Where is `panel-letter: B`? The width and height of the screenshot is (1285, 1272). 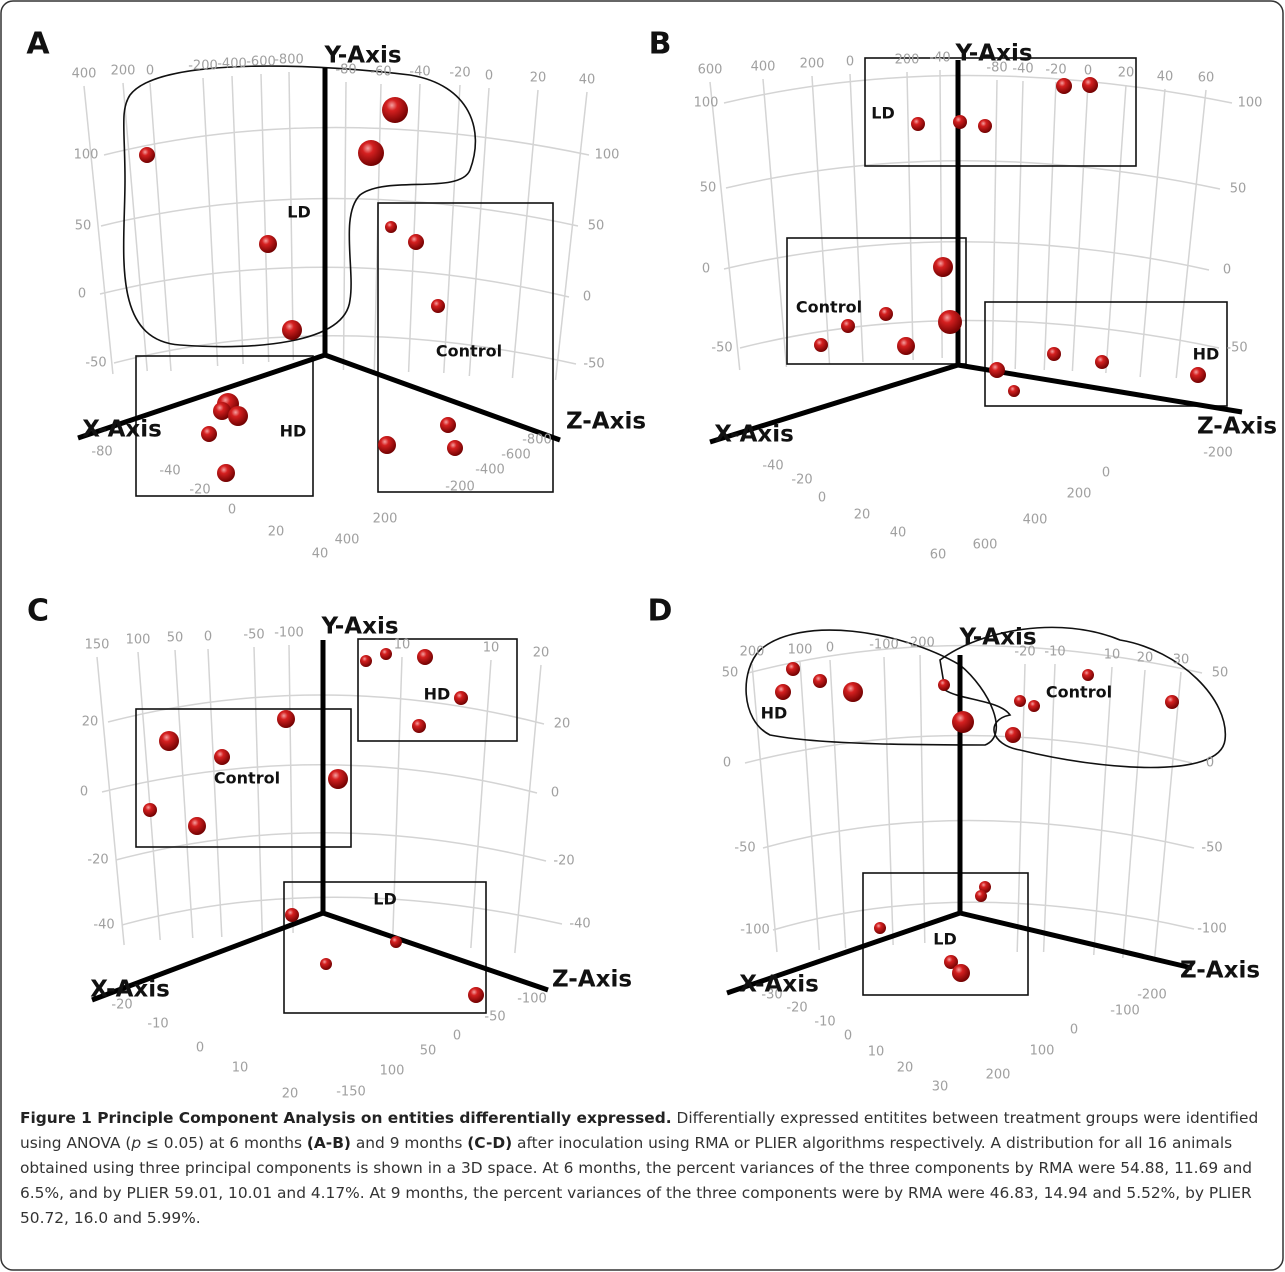
panel-letter: B is located at coordinates (660, 44).